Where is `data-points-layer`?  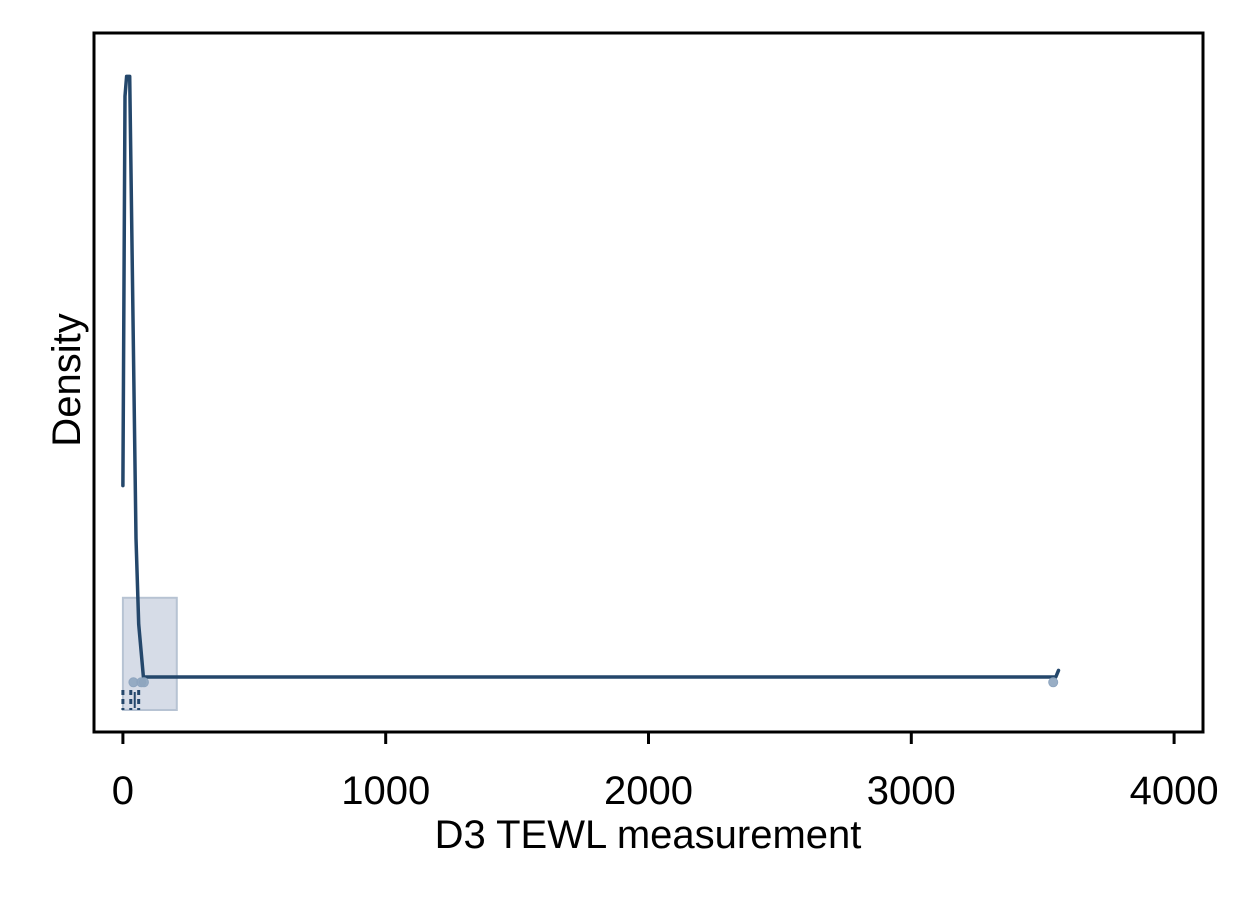
data-points-layer is located at coordinates (593, 682).